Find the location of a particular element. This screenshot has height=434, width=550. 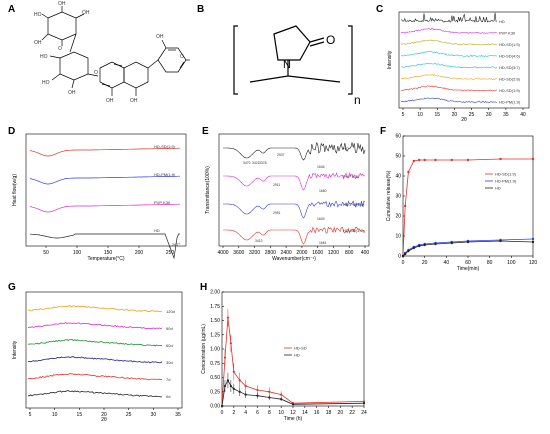

panel-letter-a: A is located at coordinates (12, 9).